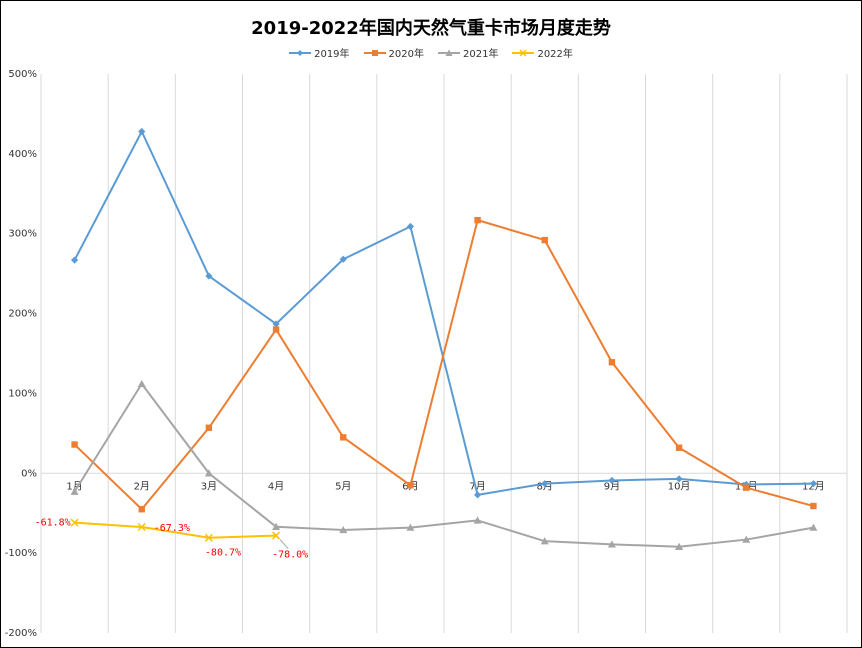  Describe the element at coordinates (223, 553) in the screenshot. I see `data-label: -80.7%` at that location.